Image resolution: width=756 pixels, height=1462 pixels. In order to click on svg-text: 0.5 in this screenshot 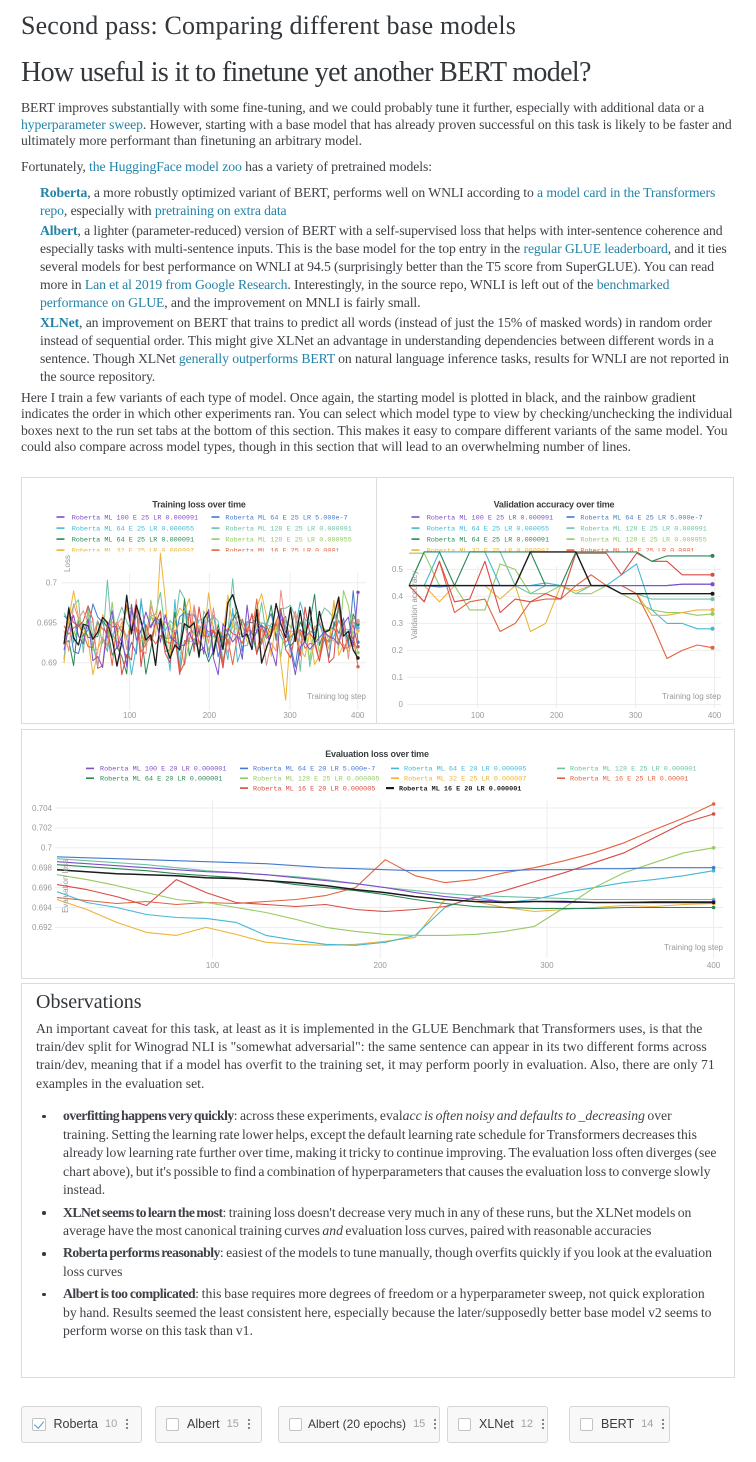, I will do `click(397, 569)`.